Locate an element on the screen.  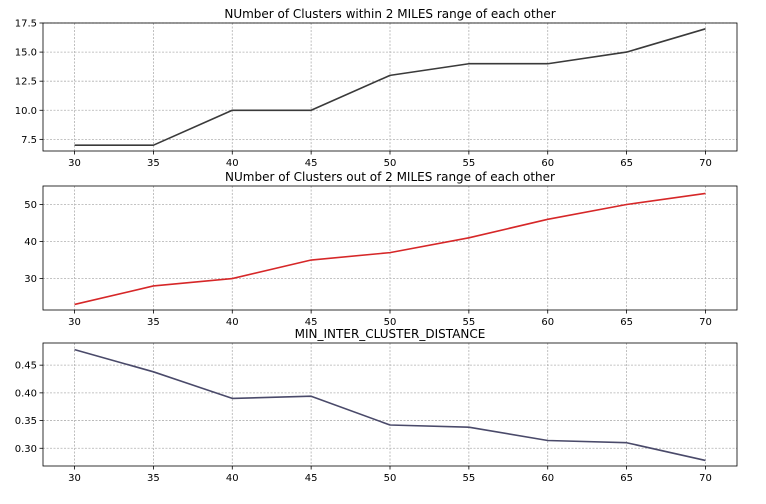
y-tick-label: 0.45 is located at coordinates (26, 366).